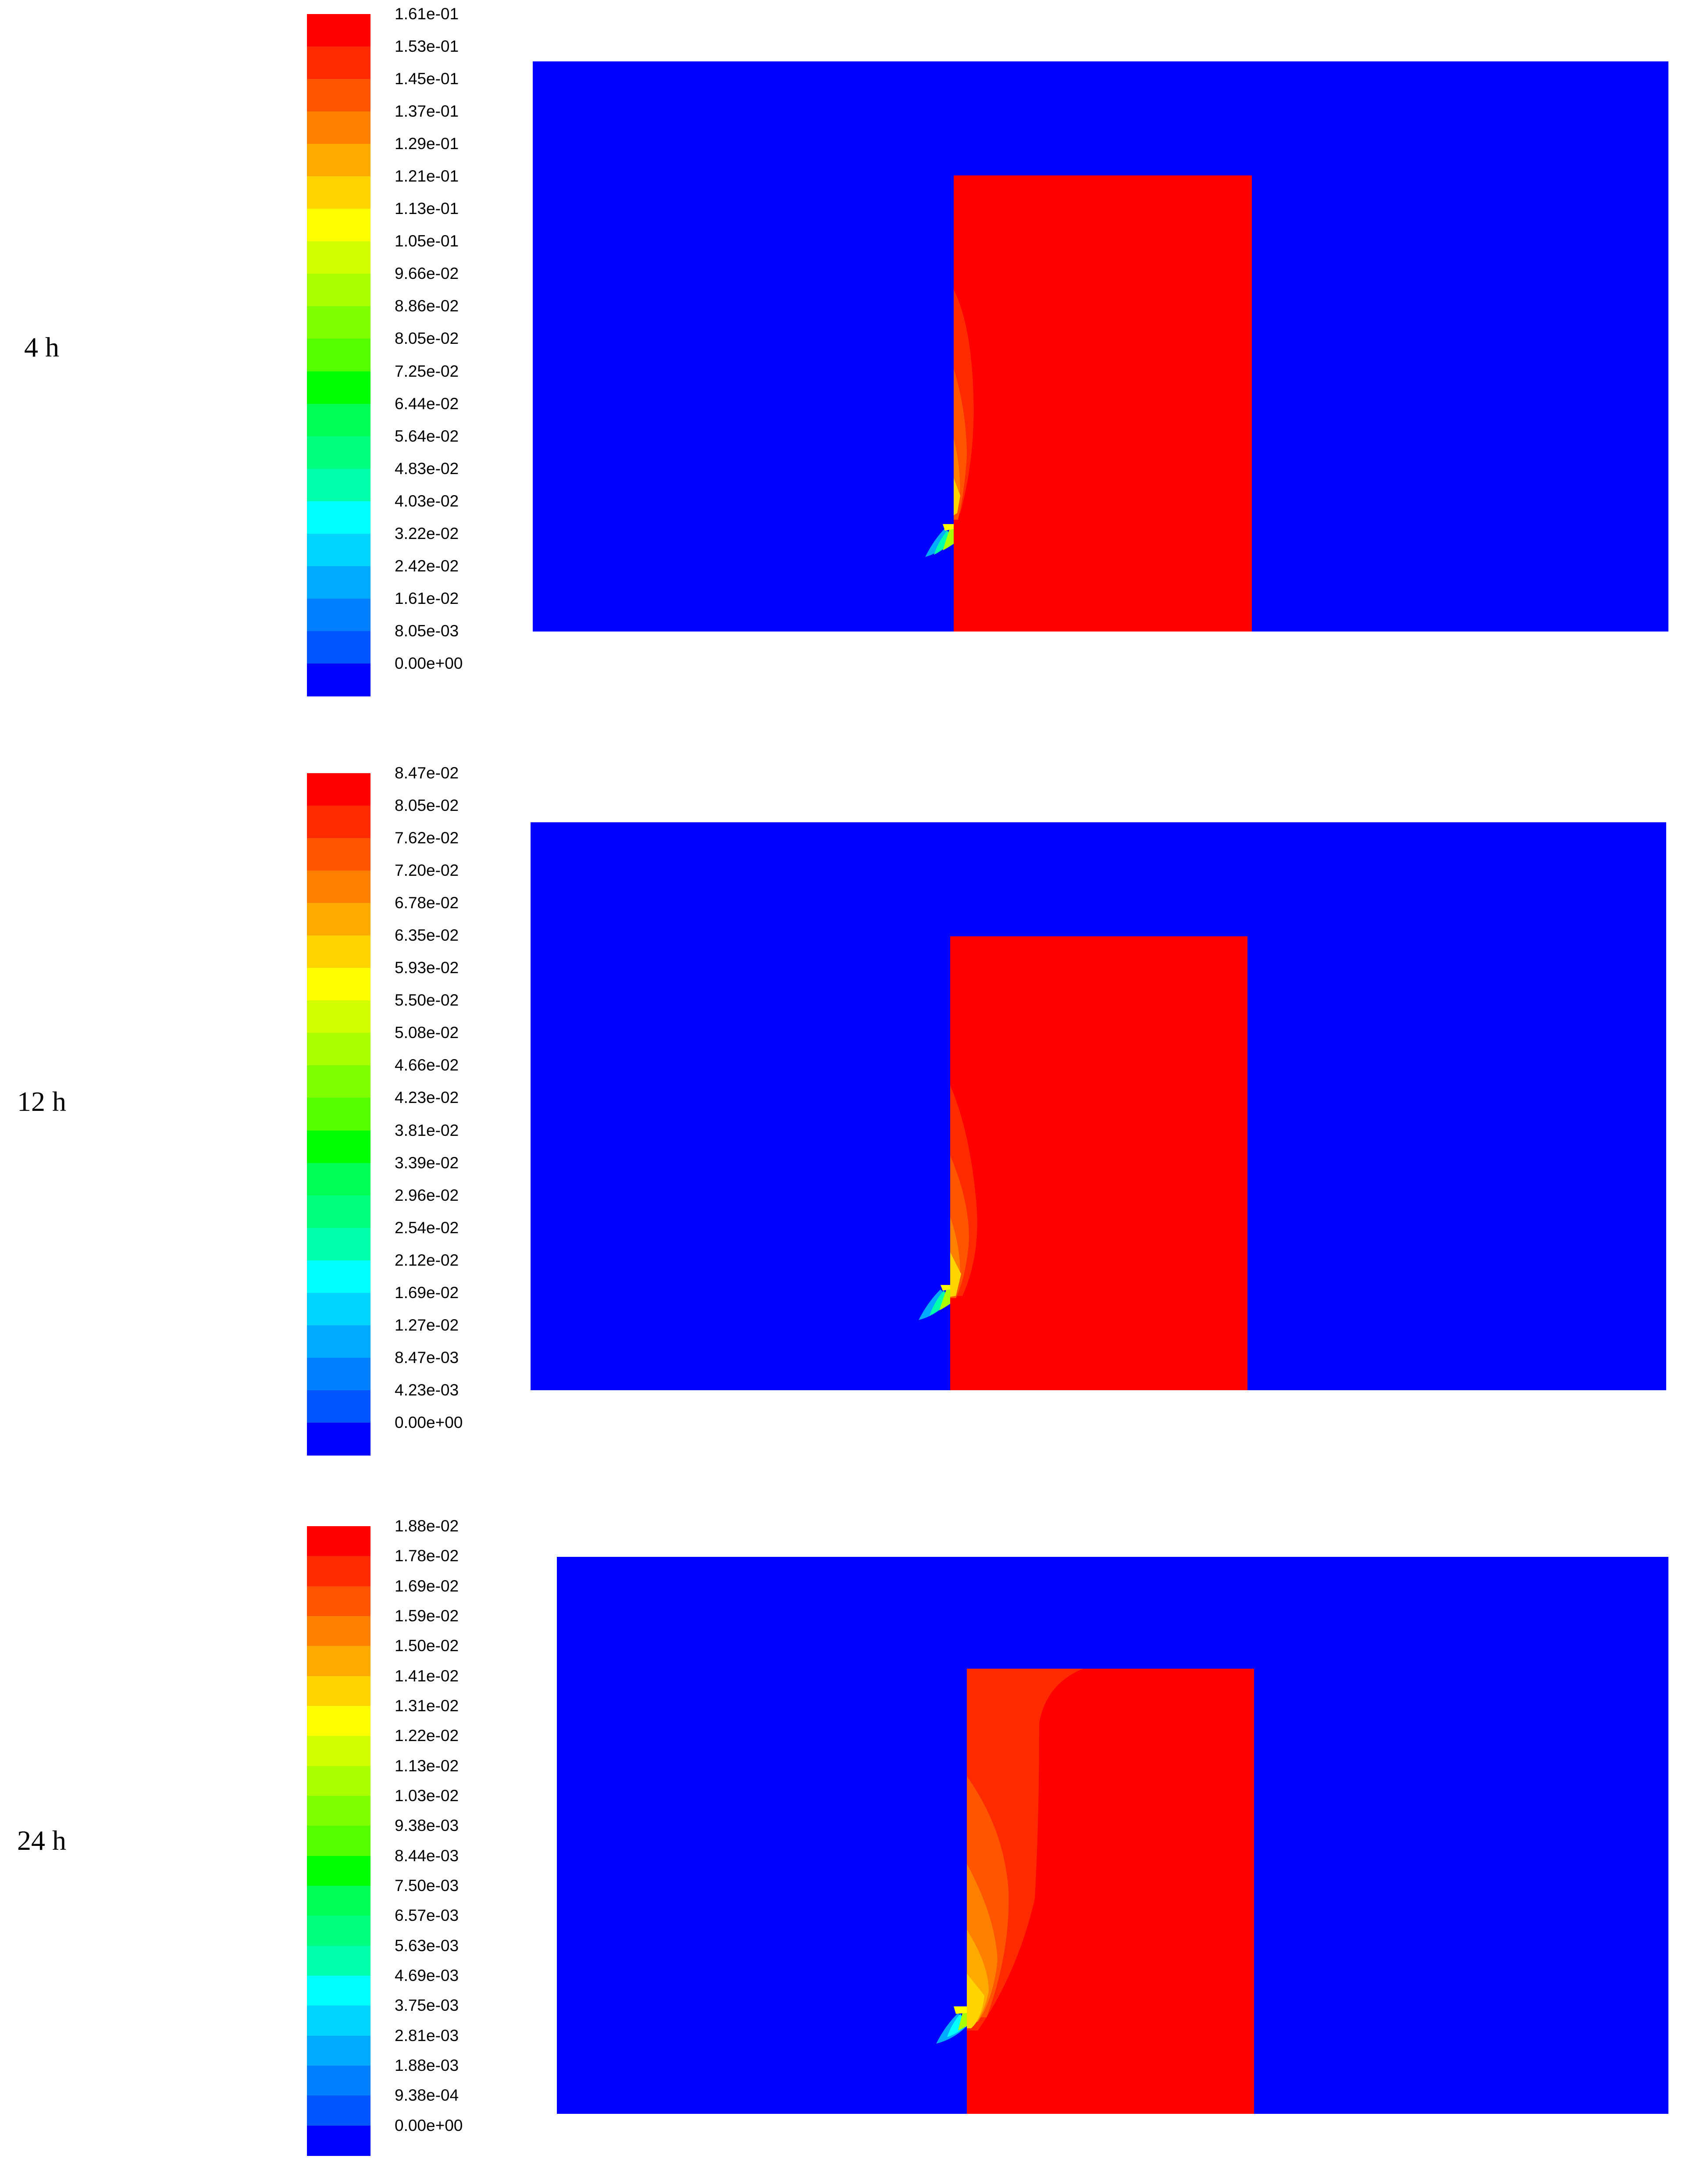 The height and width of the screenshot is (2184, 1682). What do you see at coordinates (427, 371) in the screenshot?
I see `colorbar-tick-label: 7.25e-02` at bounding box center [427, 371].